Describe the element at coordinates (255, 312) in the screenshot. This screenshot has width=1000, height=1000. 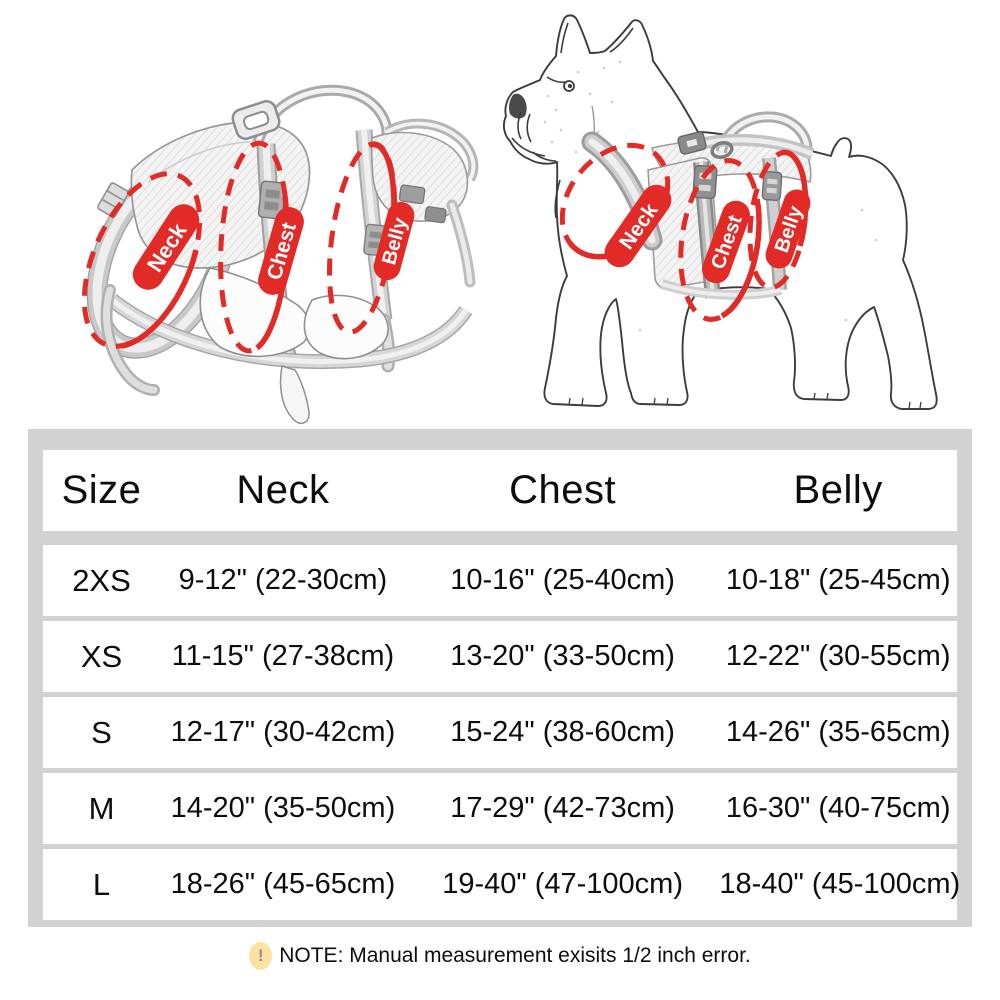
I see `harness-wing-left` at that location.